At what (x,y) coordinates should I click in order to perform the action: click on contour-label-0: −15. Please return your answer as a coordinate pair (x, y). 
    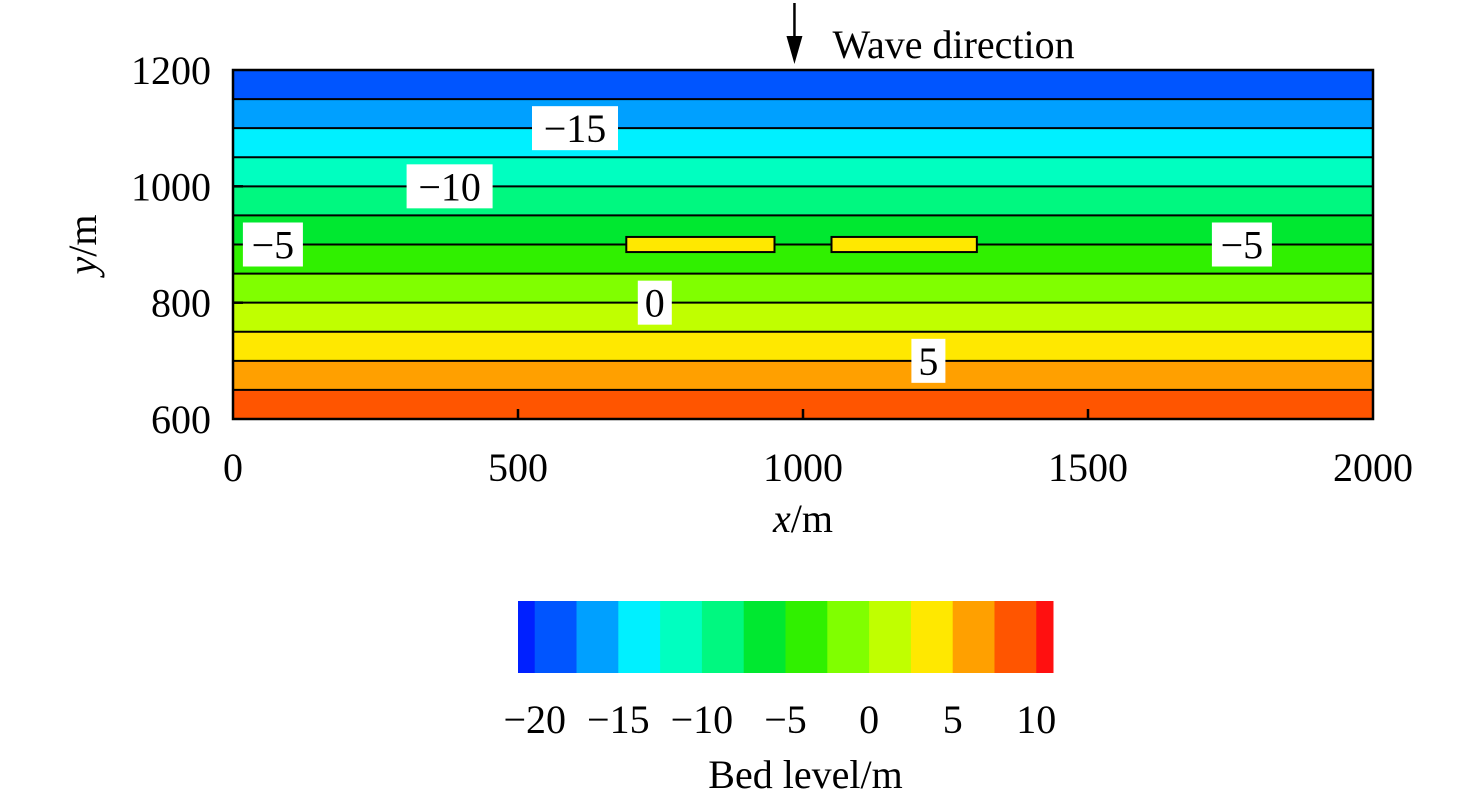
    Looking at the image, I should click on (575, 128).